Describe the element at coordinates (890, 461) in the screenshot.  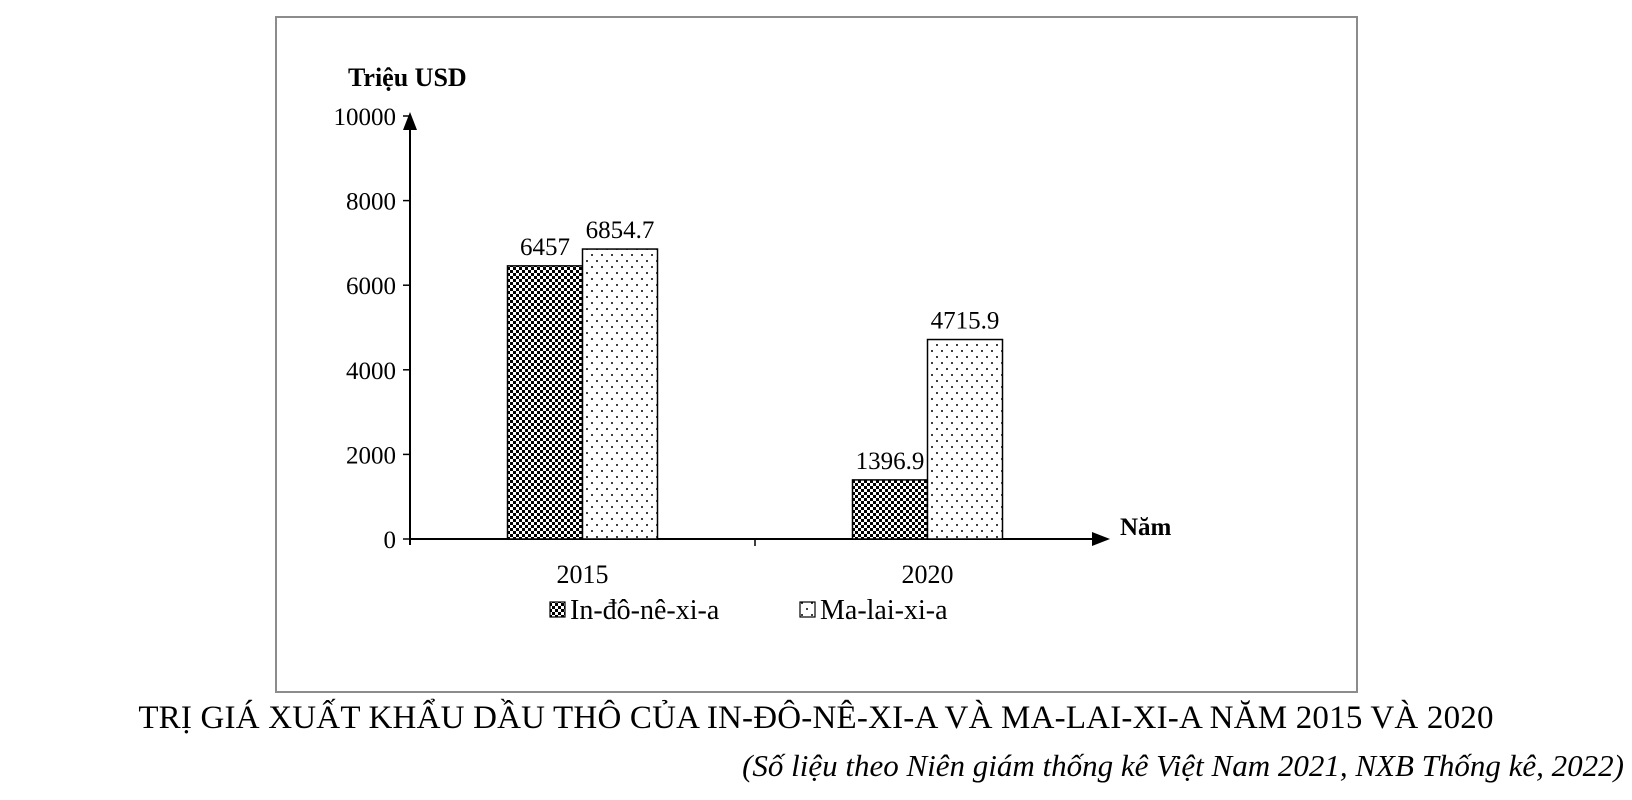
I see `bar-value-label: 1396.9` at that location.